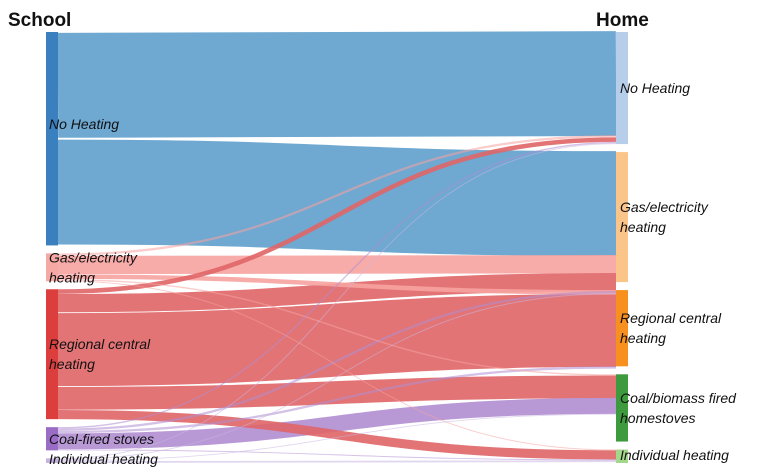 The image size is (776, 473). Describe the element at coordinates (622, 20) in the screenshot. I see `right-axis-title: Home` at that location.